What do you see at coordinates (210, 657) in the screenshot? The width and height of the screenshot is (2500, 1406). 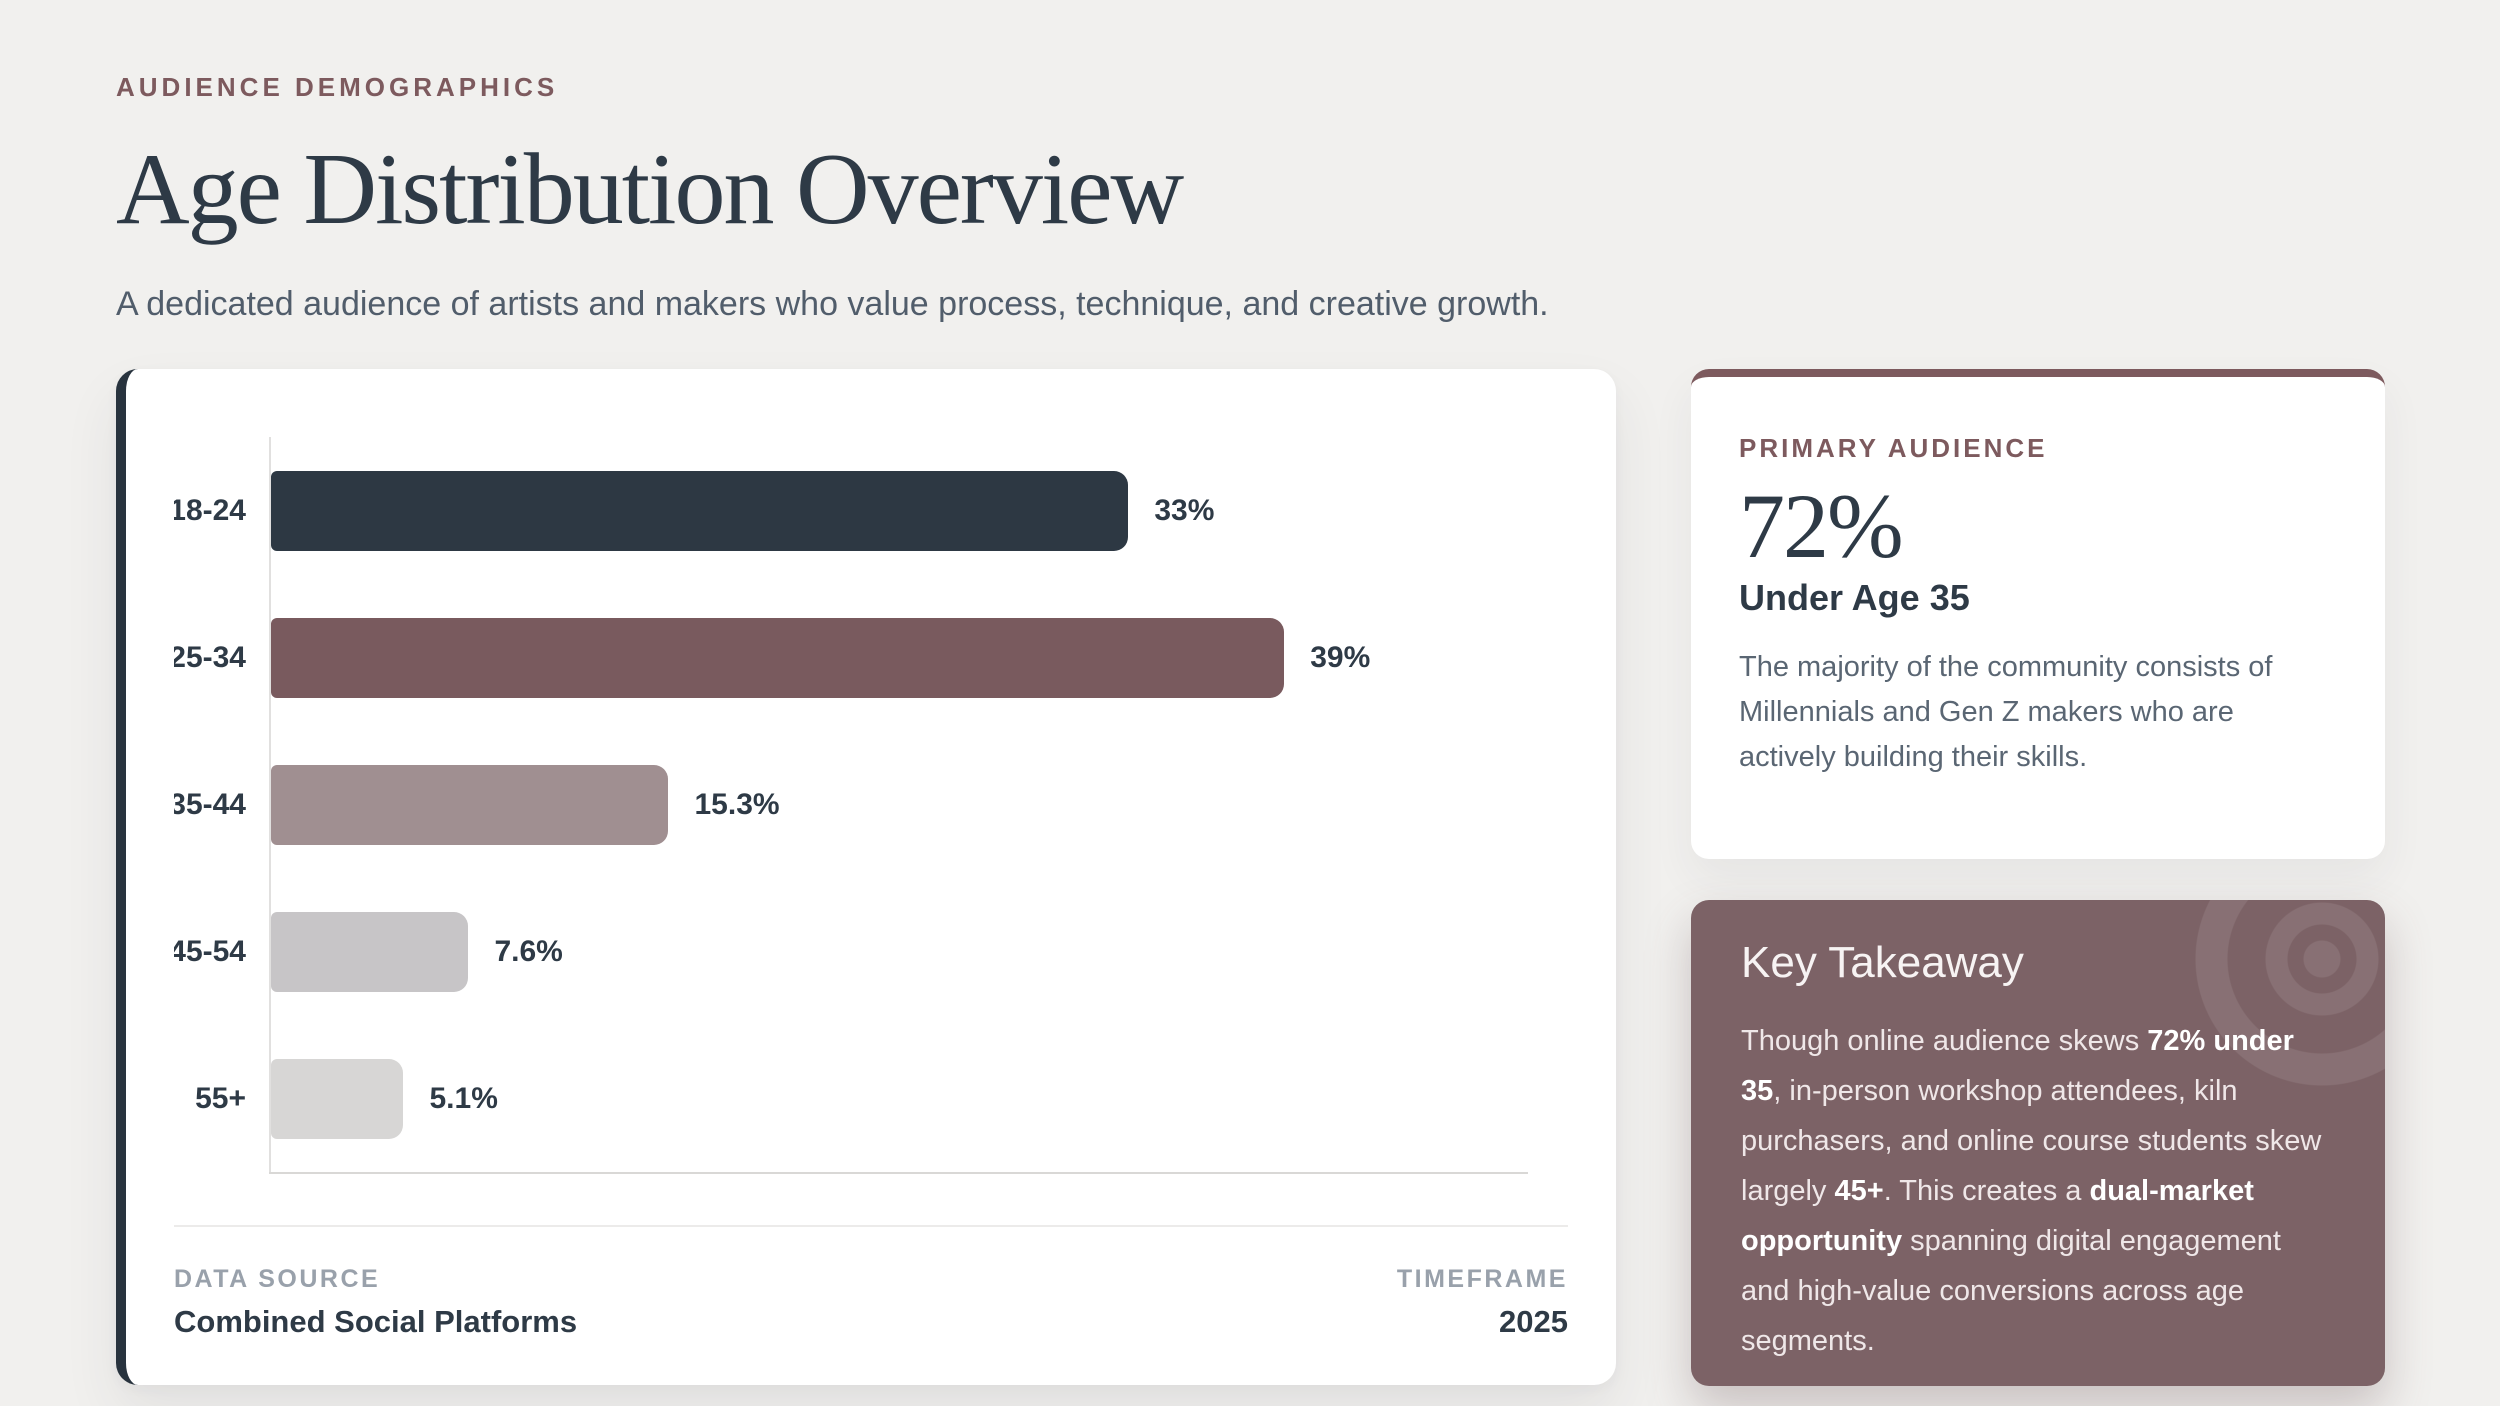 I see `y-axis-label: 25-34` at bounding box center [210, 657].